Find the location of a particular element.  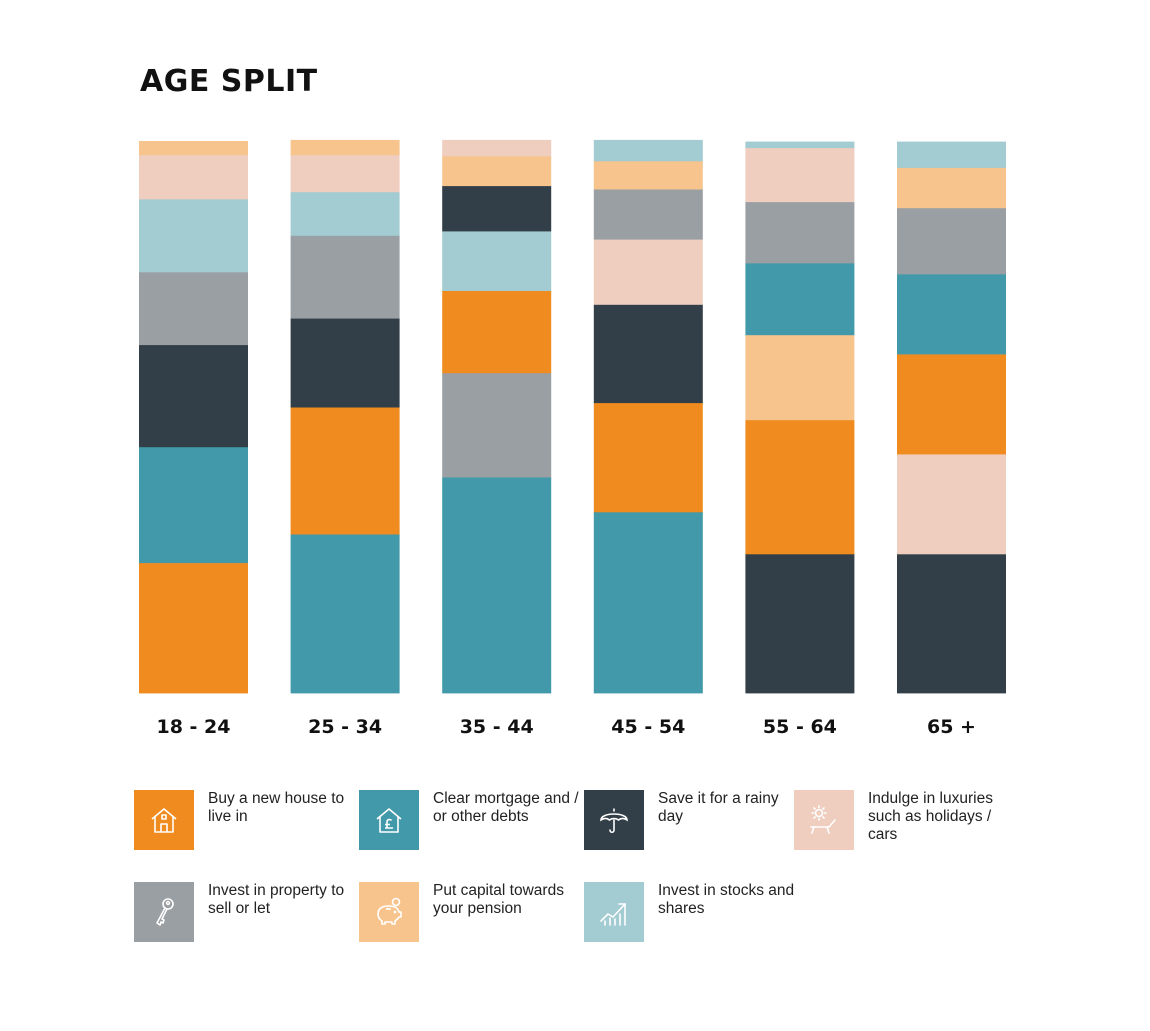

legend-label: Clear mortgage and / or other debts is located at coordinates (506, 807).